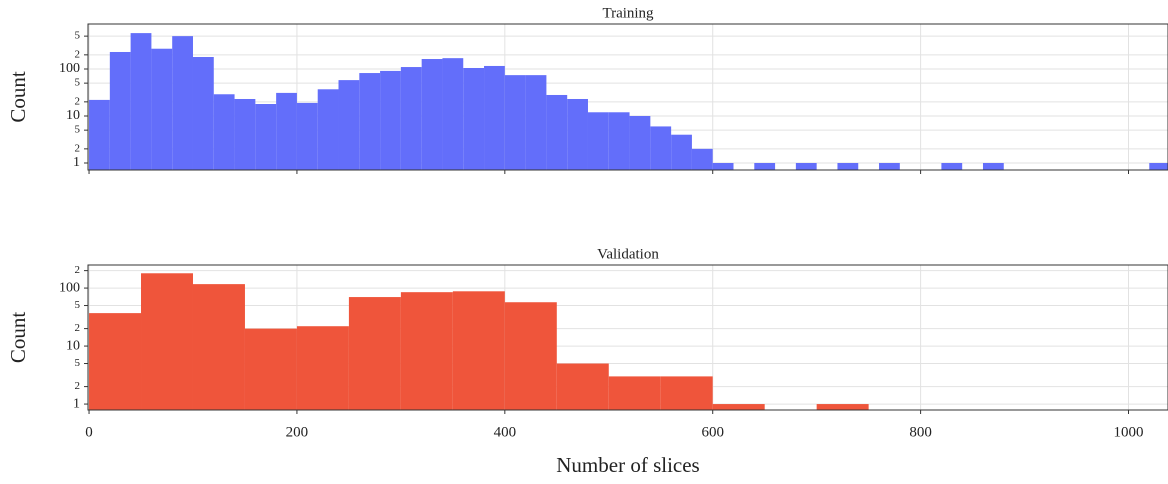  I want to click on x-axis-label: Number of slices, so click(627, 465).